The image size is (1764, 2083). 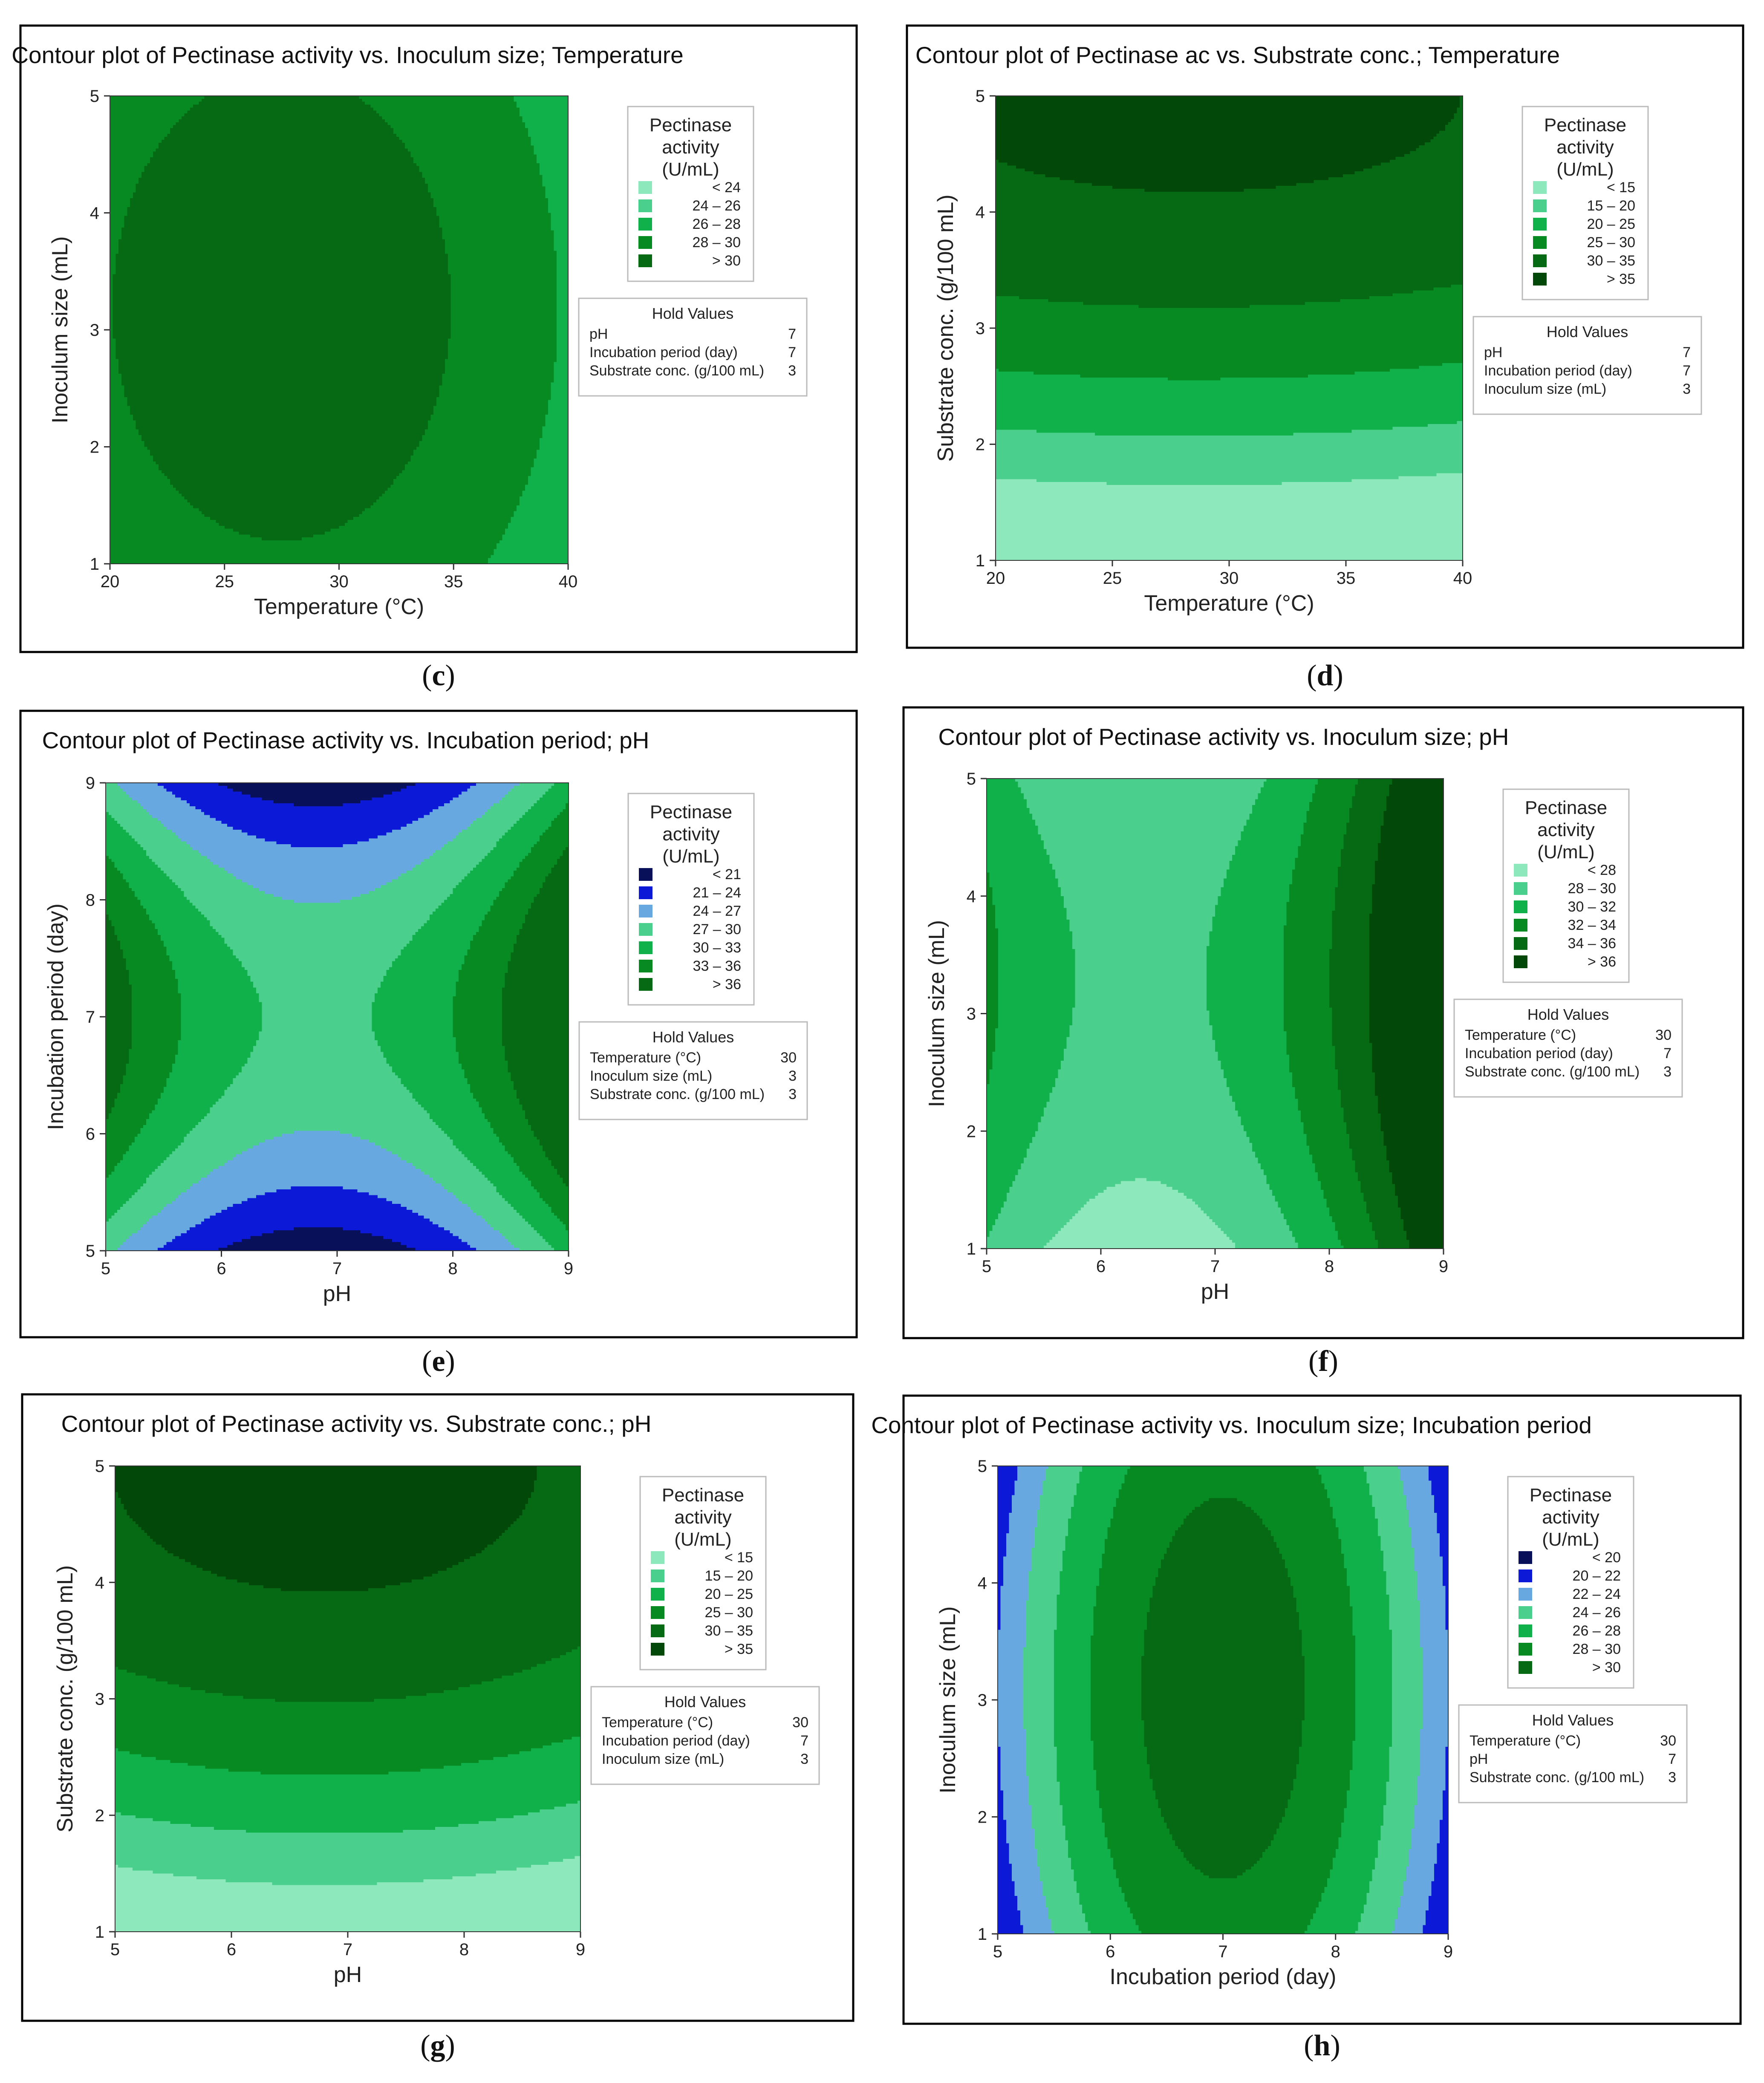 I want to click on legend-swatch, so click(x=1540, y=242).